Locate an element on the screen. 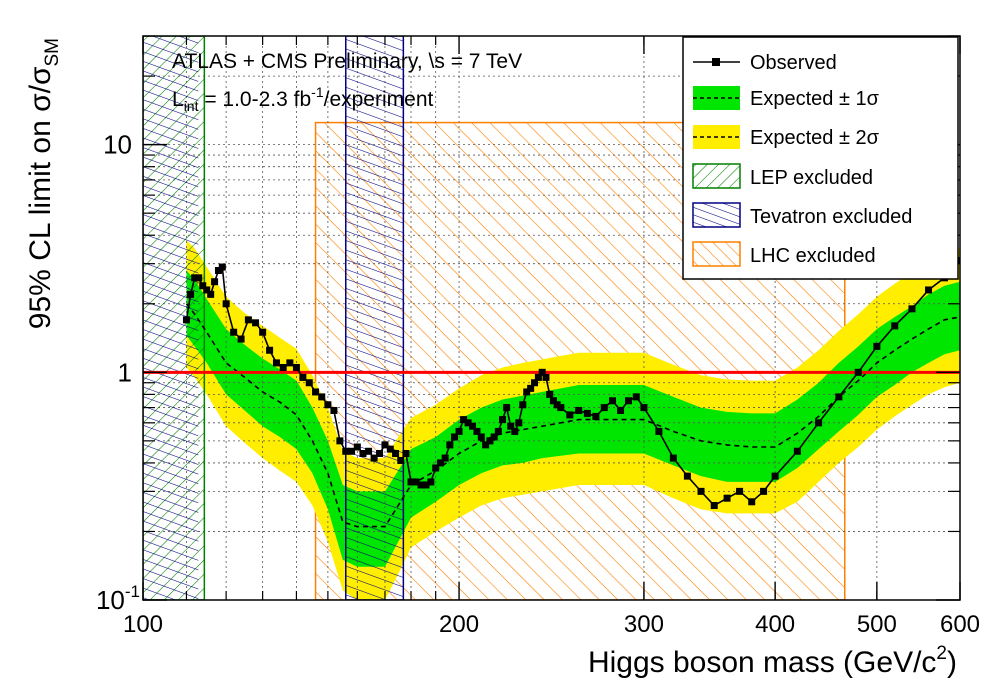 The height and width of the screenshot is (690, 1000). x-tick-label: 500 is located at coordinates (877, 624).